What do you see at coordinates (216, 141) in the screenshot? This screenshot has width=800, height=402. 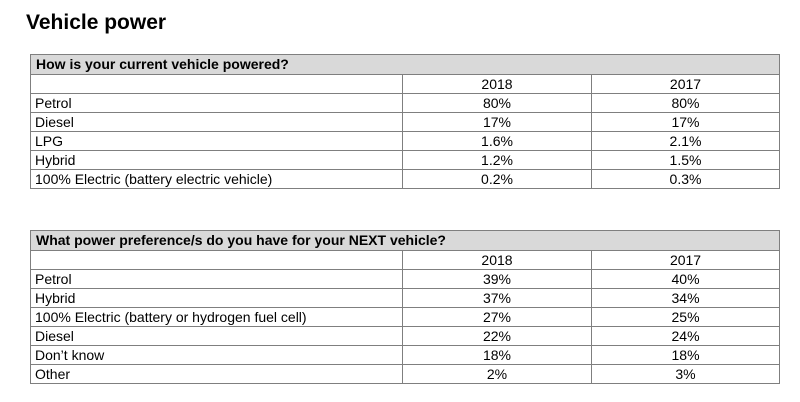 I see `row-label: LPG` at bounding box center [216, 141].